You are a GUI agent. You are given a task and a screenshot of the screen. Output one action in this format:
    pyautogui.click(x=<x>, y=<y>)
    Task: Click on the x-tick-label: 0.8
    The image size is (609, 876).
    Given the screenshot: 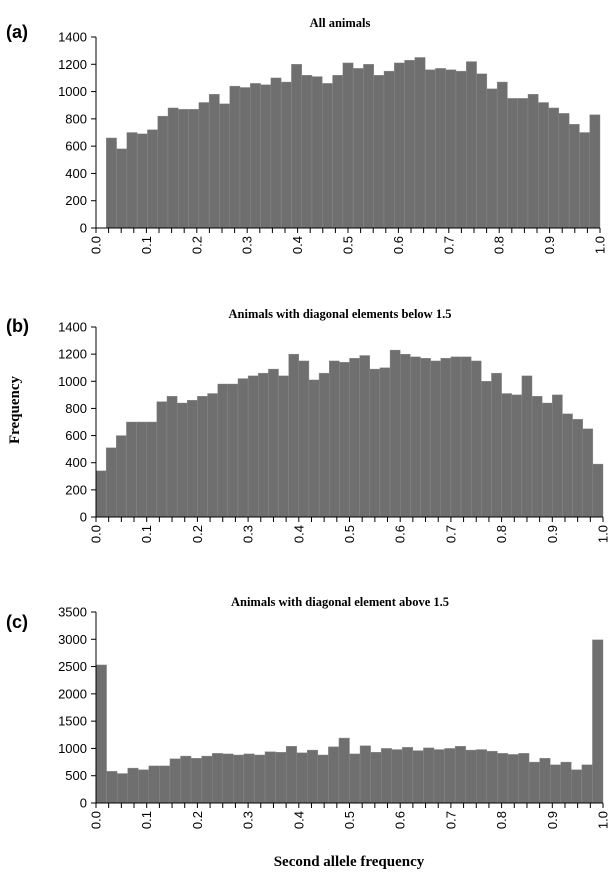 What is the action you would take?
    pyautogui.click(x=501, y=820)
    